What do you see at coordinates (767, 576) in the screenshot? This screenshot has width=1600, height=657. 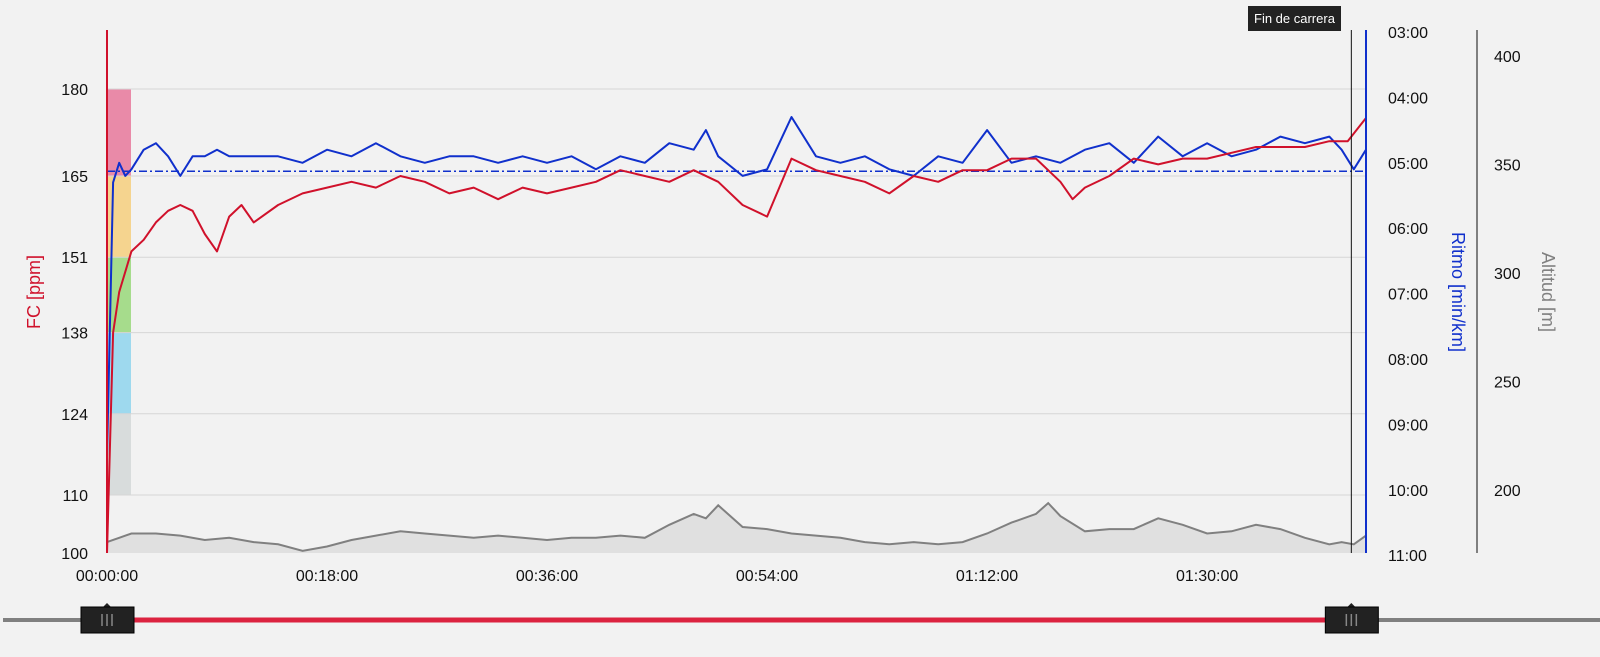 I see `x-tick-label: 00:54:00` at bounding box center [767, 576].